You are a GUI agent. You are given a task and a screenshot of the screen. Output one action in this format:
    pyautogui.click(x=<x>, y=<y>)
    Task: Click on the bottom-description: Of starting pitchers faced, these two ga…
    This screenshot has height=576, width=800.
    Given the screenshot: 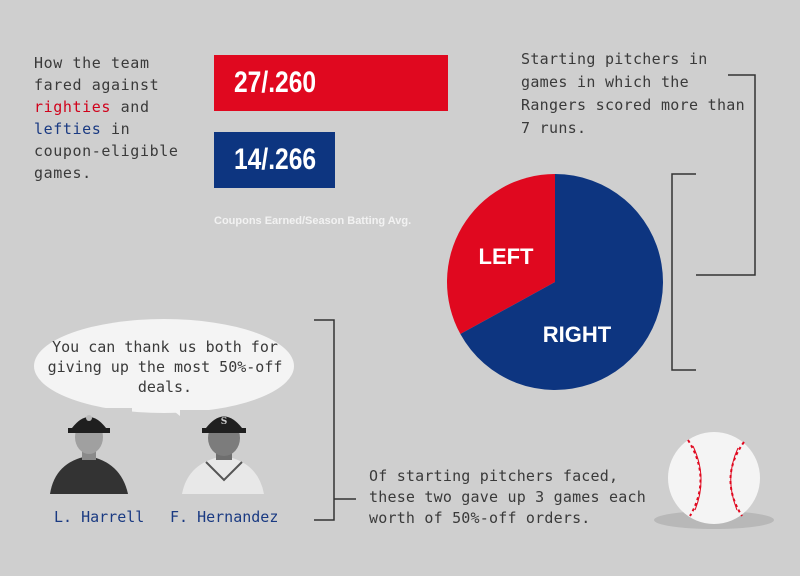 What is the action you would take?
    pyautogui.click(x=507, y=497)
    